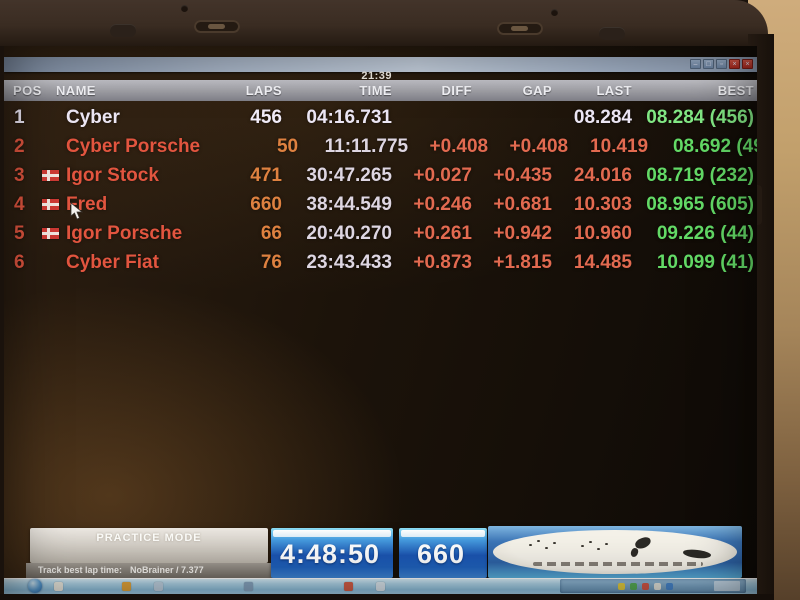  What do you see at coordinates (349, 233) in the screenshot?
I see `cell-time: 20:40.270` at bounding box center [349, 233].